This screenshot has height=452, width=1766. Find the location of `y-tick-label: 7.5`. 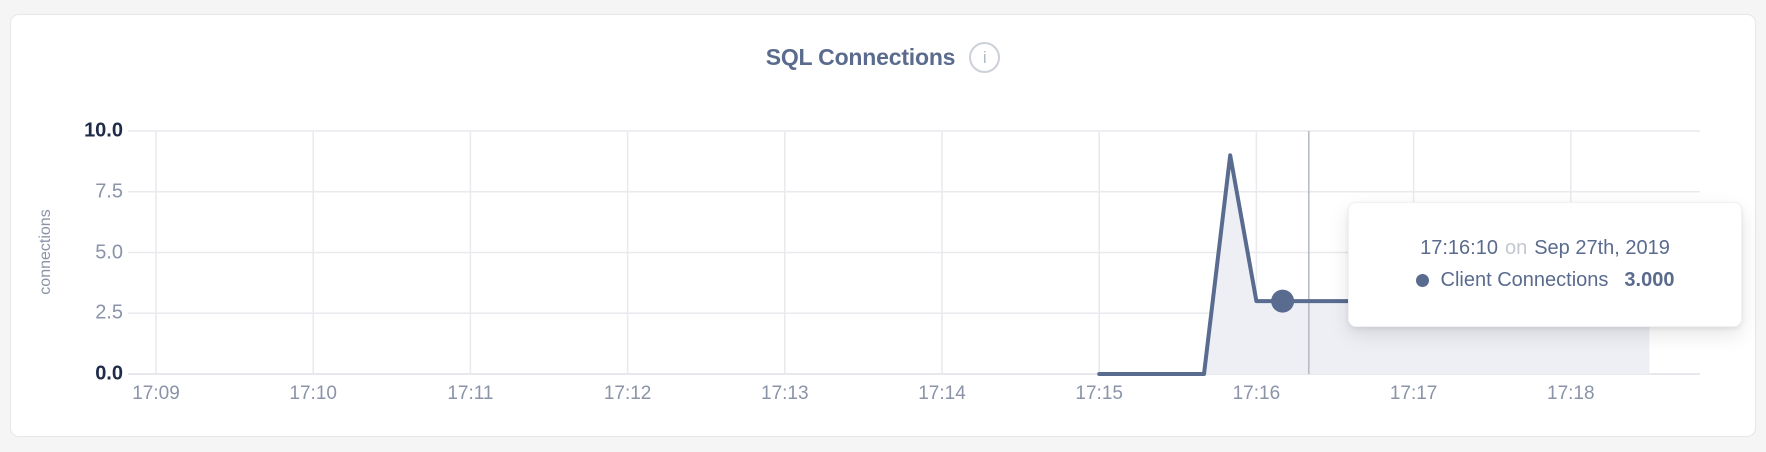

y-tick-label: 7.5 is located at coordinates (109, 191).